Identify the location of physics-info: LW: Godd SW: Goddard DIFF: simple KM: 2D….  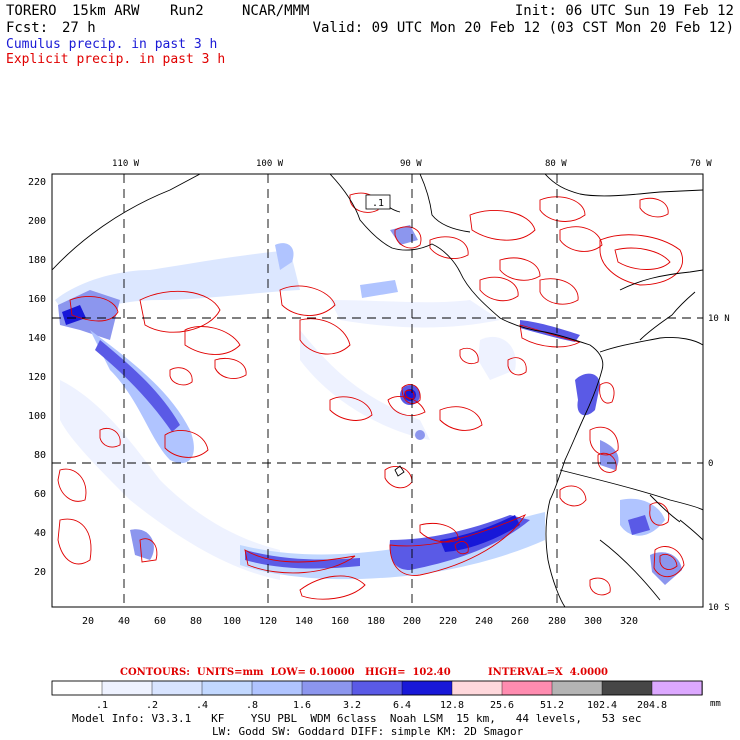
(368, 731).